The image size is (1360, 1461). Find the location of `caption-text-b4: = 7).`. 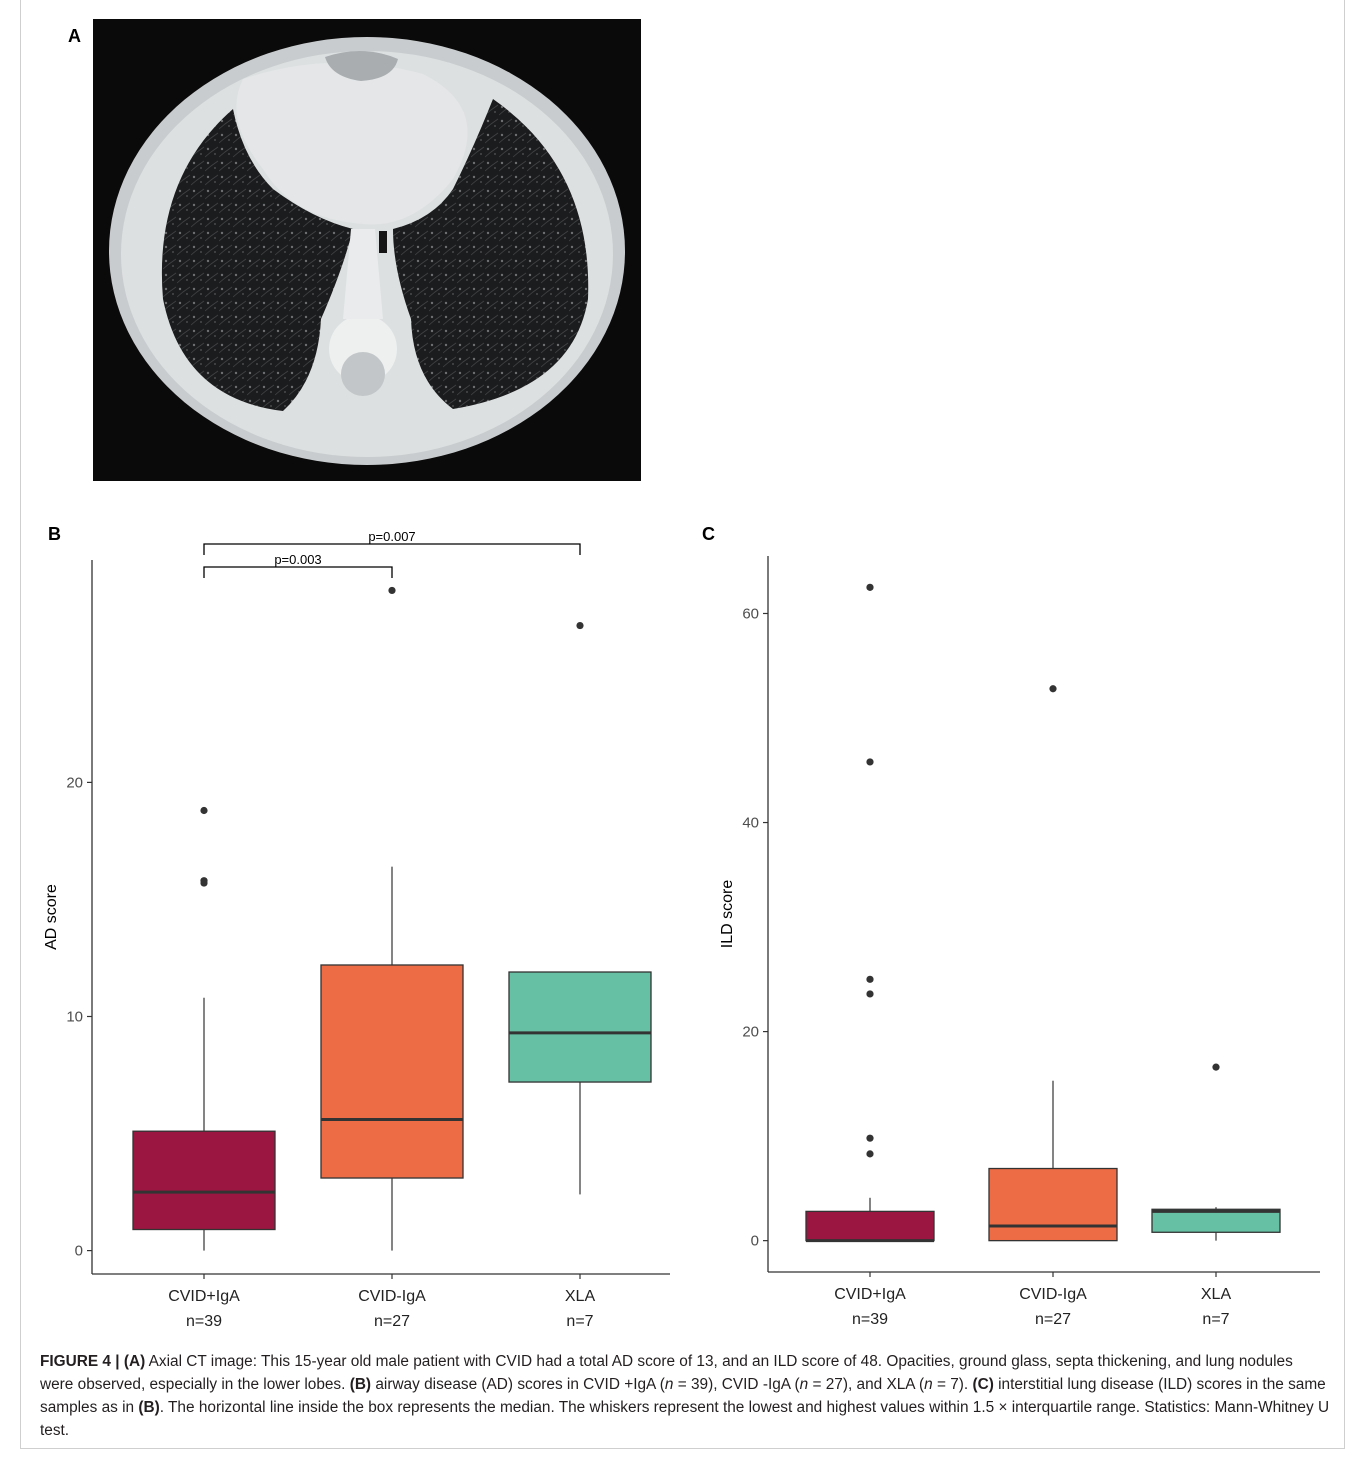

caption-text-b4: = 7). is located at coordinates (952, 1384).